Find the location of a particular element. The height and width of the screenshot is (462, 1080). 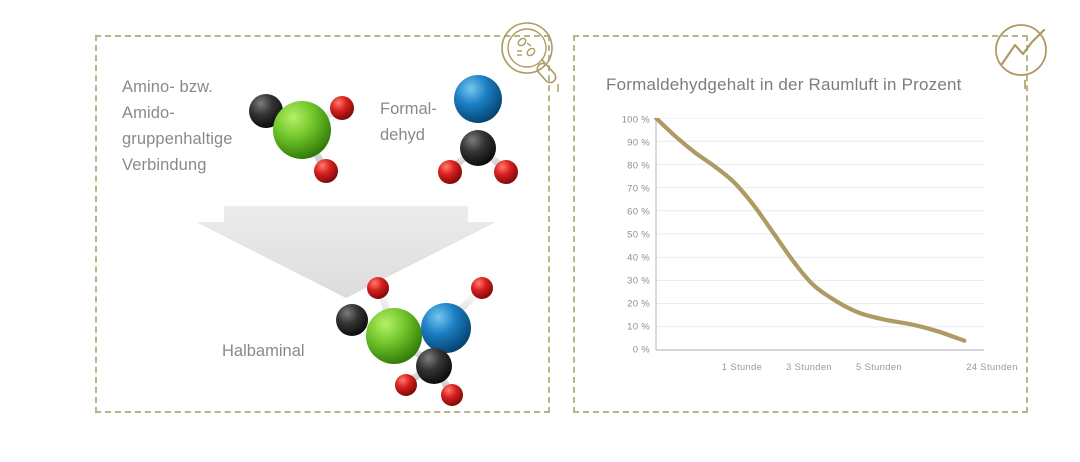

trend-chart-icon is located at coordinates (1025, 55).